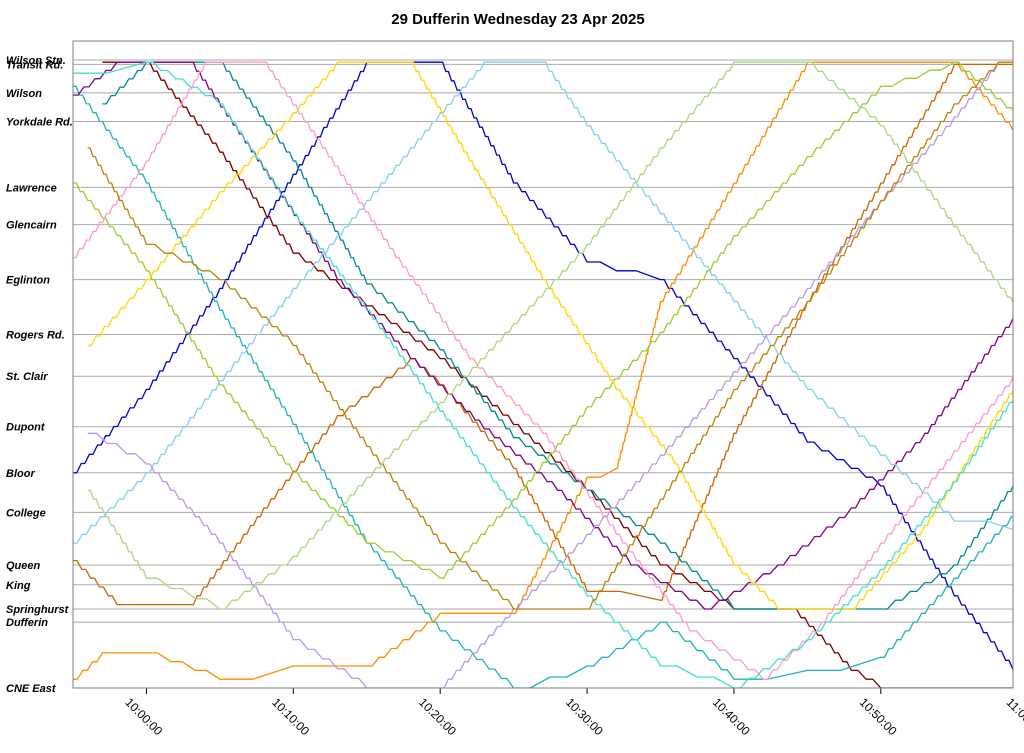  Describe the element at coordinates (878, 716) in the screenshot. I see `x-tick-label: 10:50:00` at that location.